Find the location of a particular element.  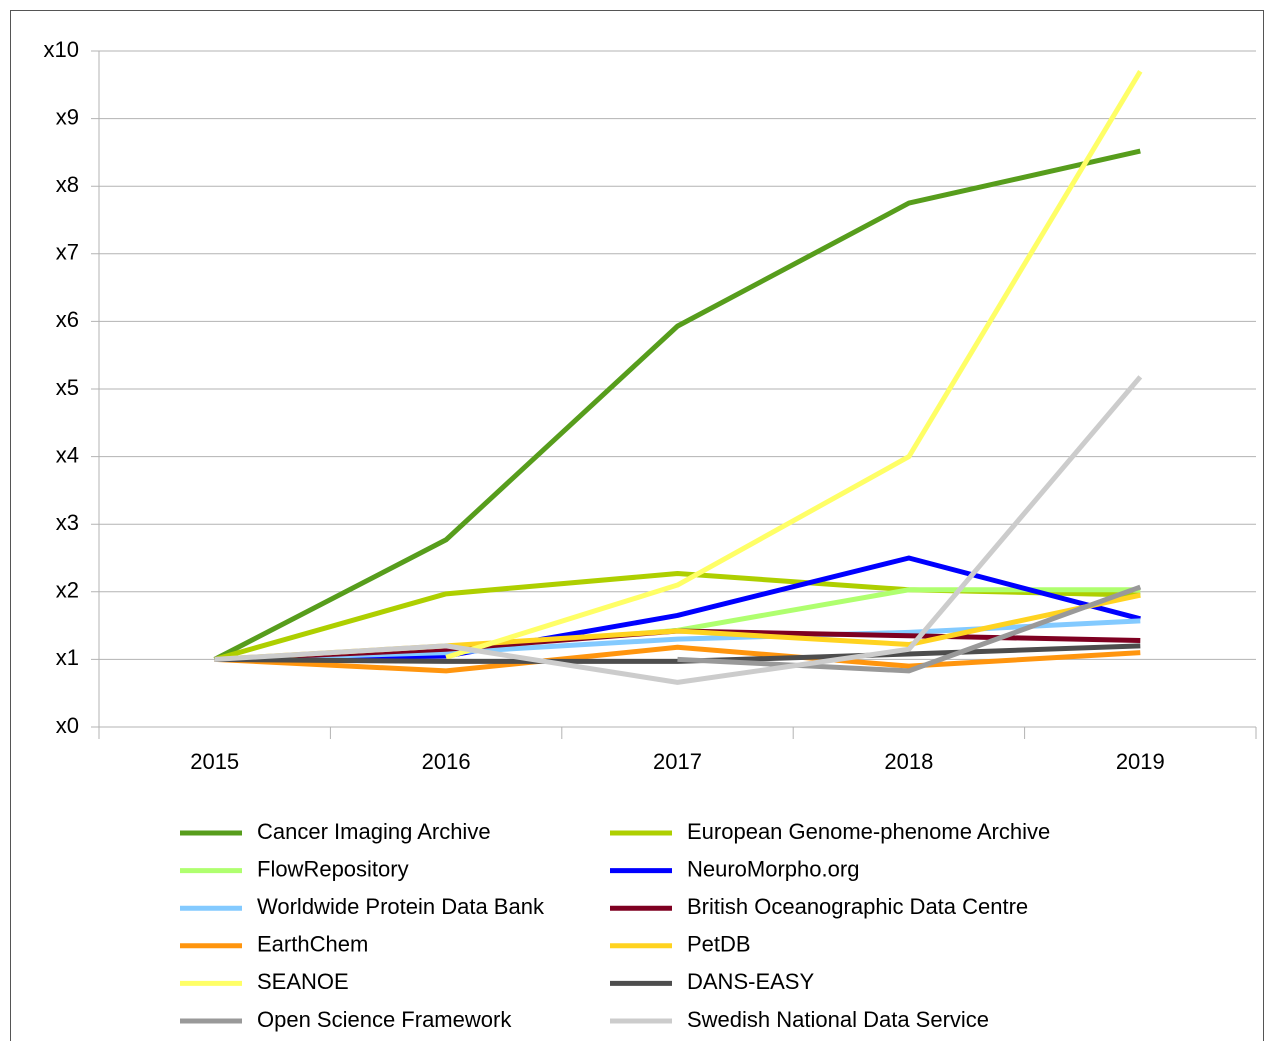

y-tick-label: x1 is located at coordinates (67, 657).